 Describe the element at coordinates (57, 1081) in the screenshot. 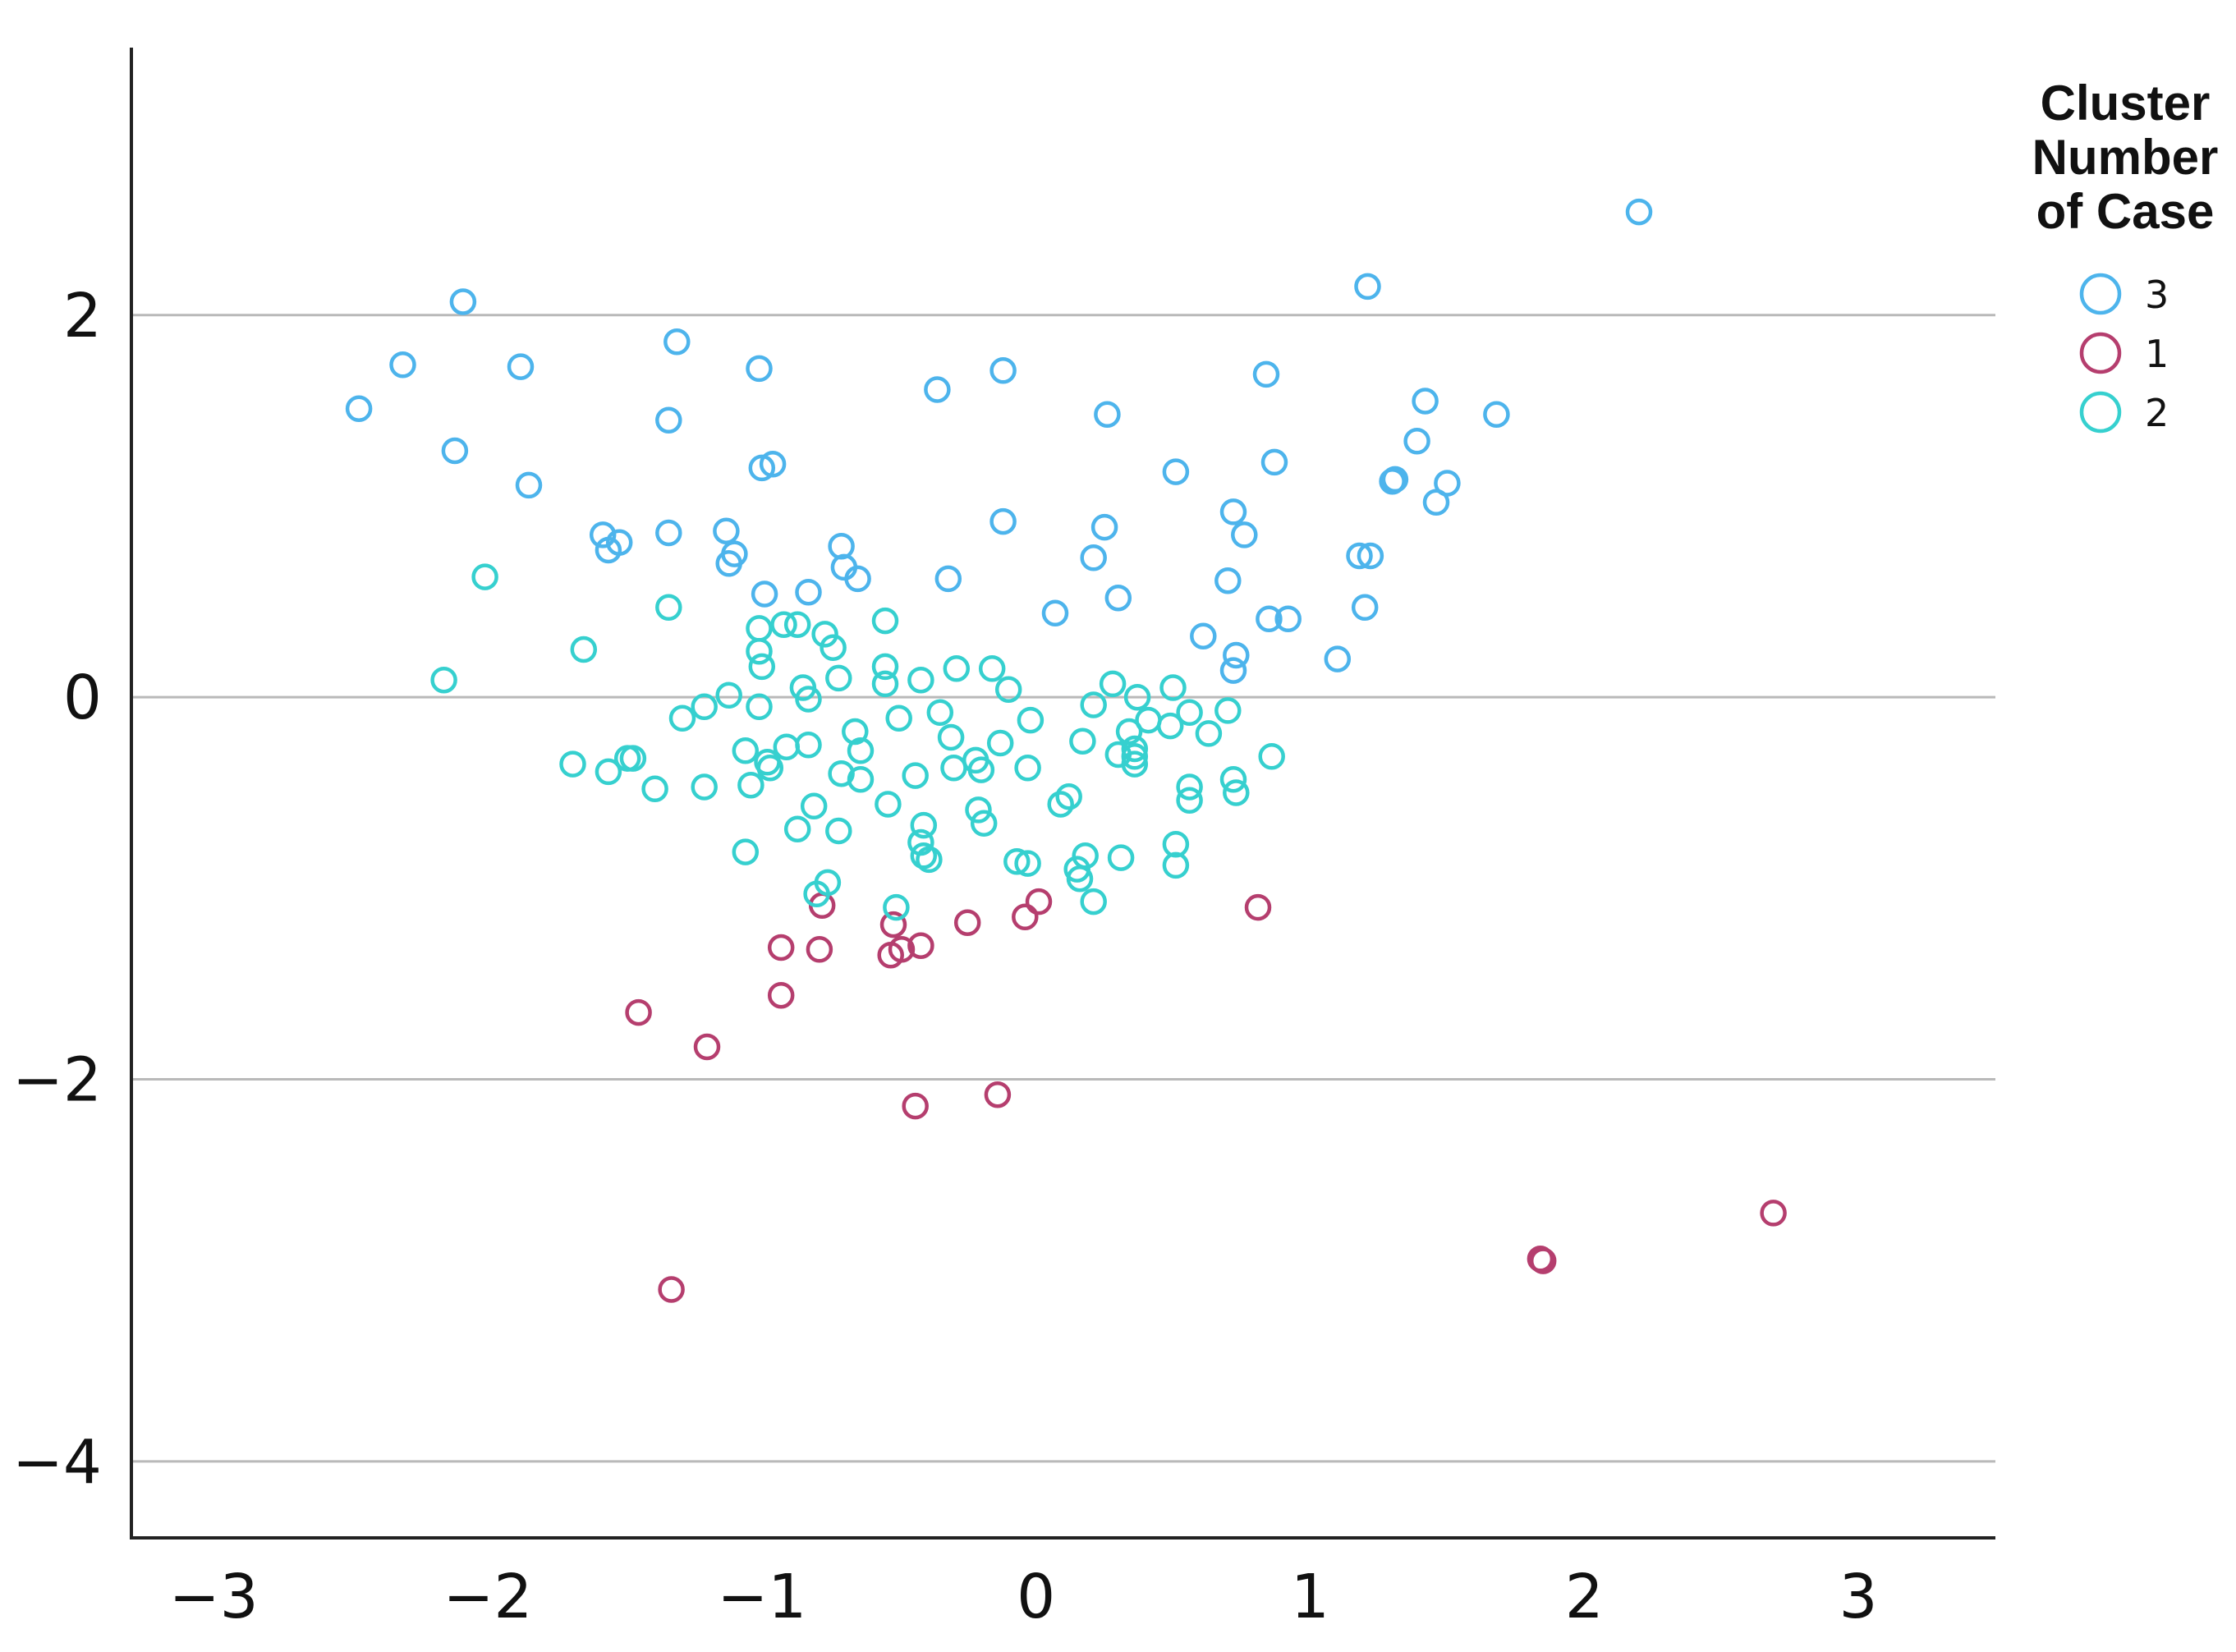

I see `y-tick-label: −2` at that location.